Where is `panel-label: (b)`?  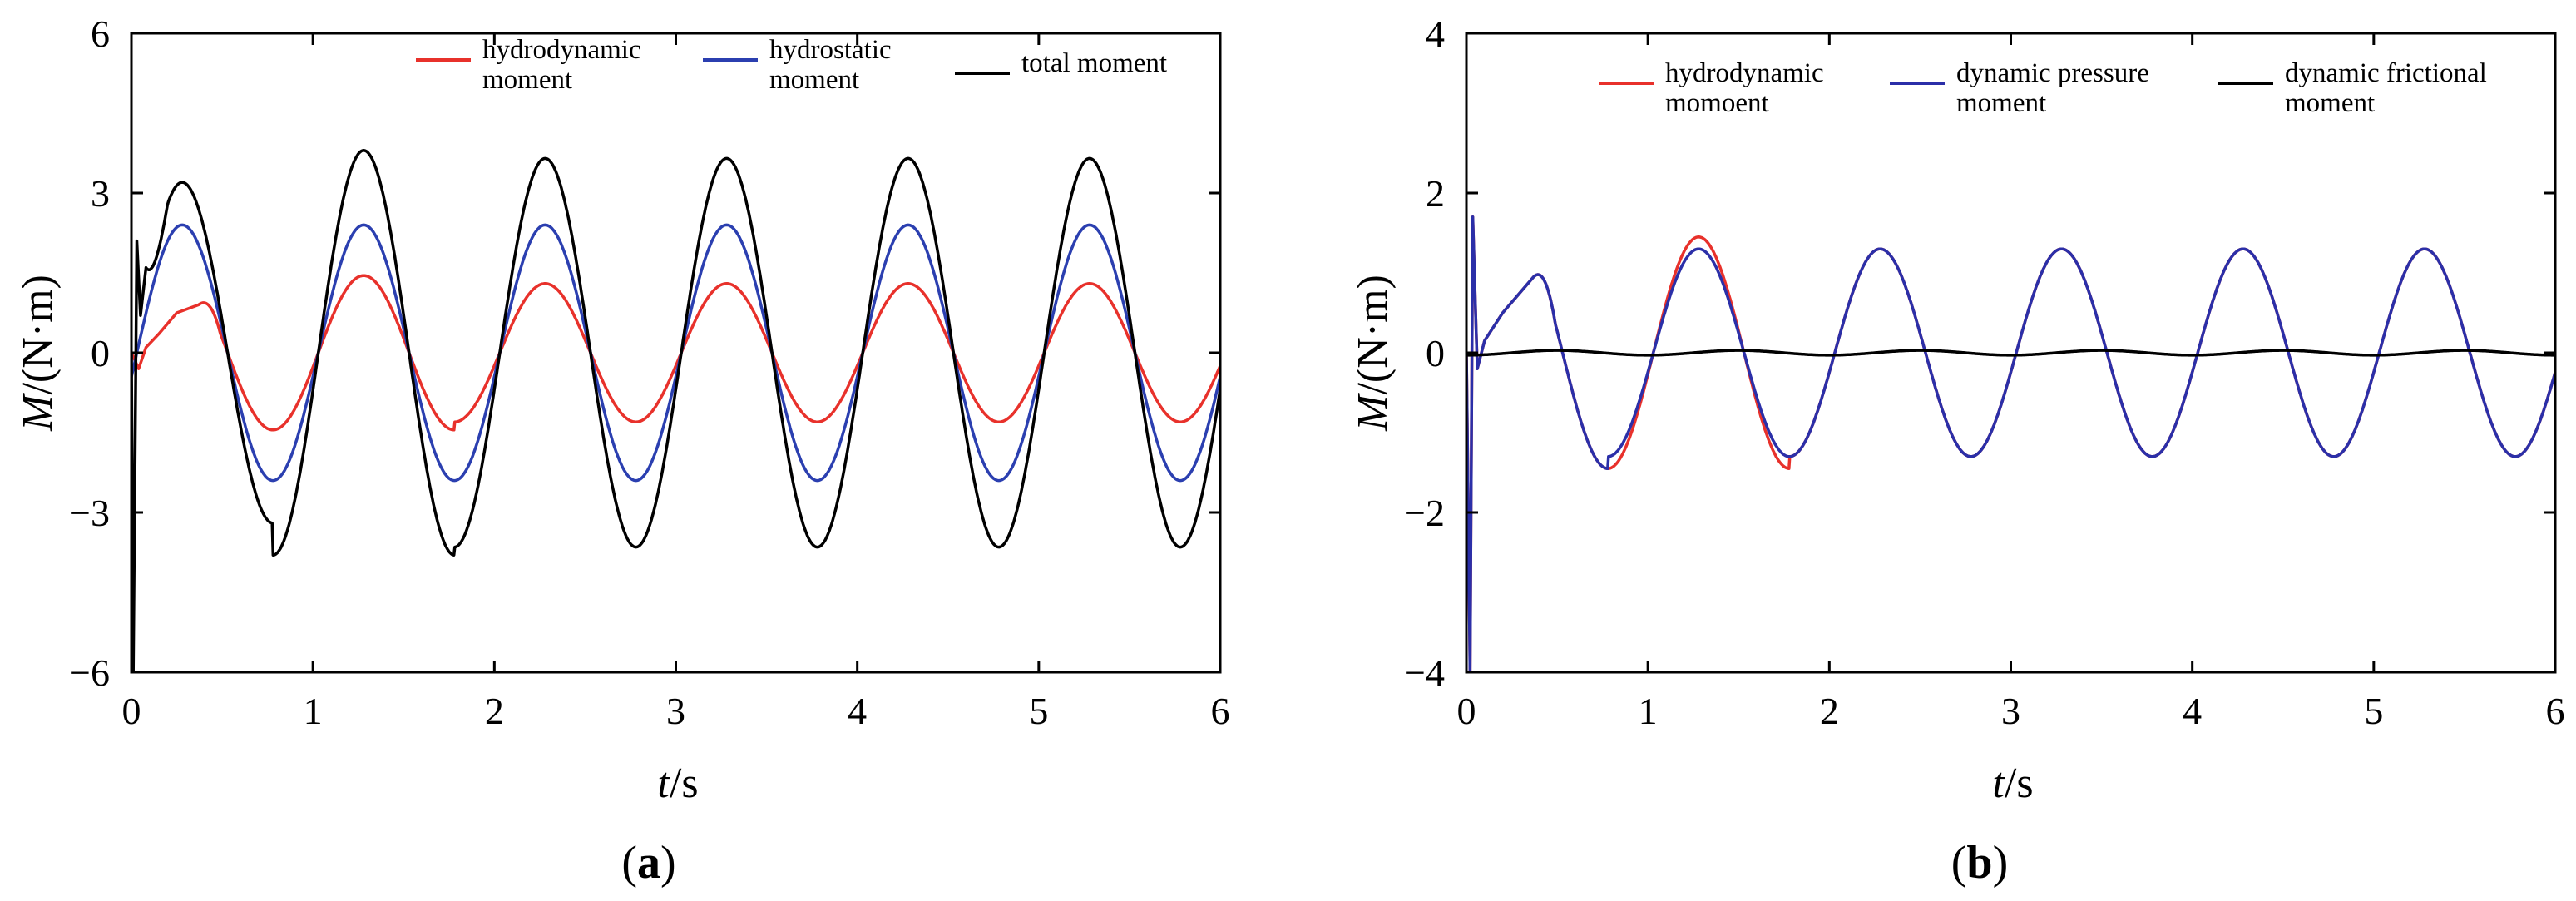
panel-label: (b) is located at coordinates (1979, 863).